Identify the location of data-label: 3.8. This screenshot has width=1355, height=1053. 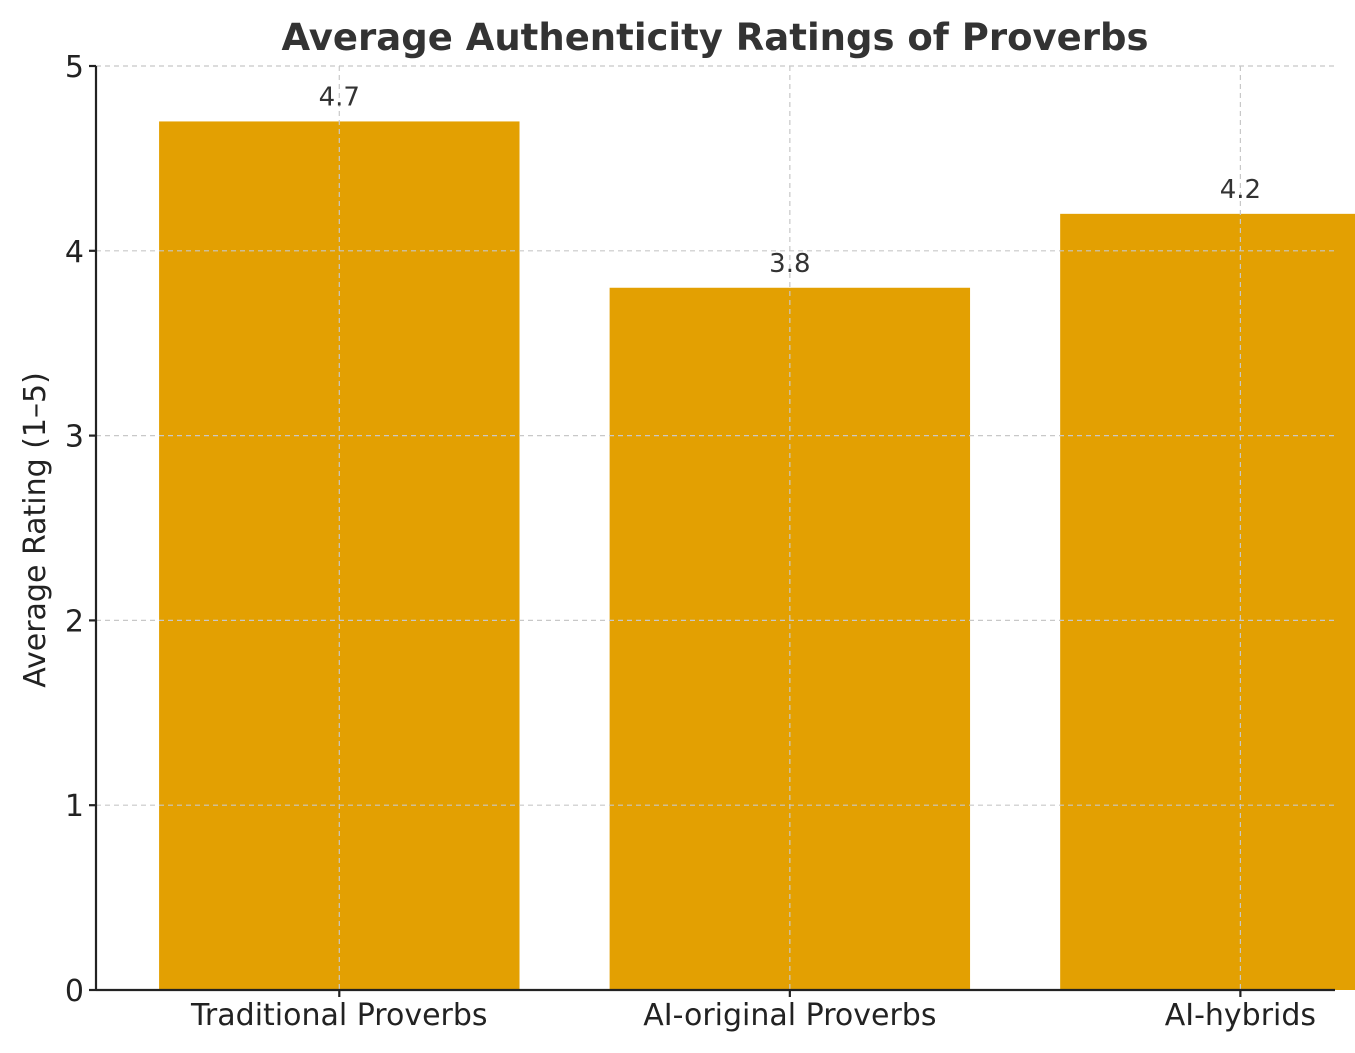
(789, 264).